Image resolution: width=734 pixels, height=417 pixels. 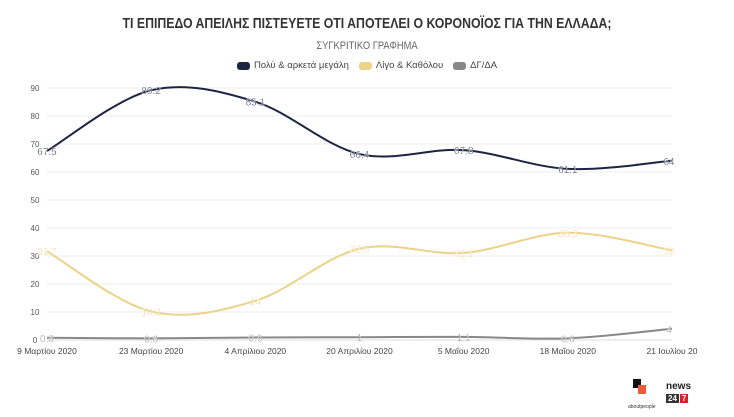 What do you see at coordinates (35, 88) in the screenshot?
I see `y-tick-label: 90` at bounding box center [35, 88].